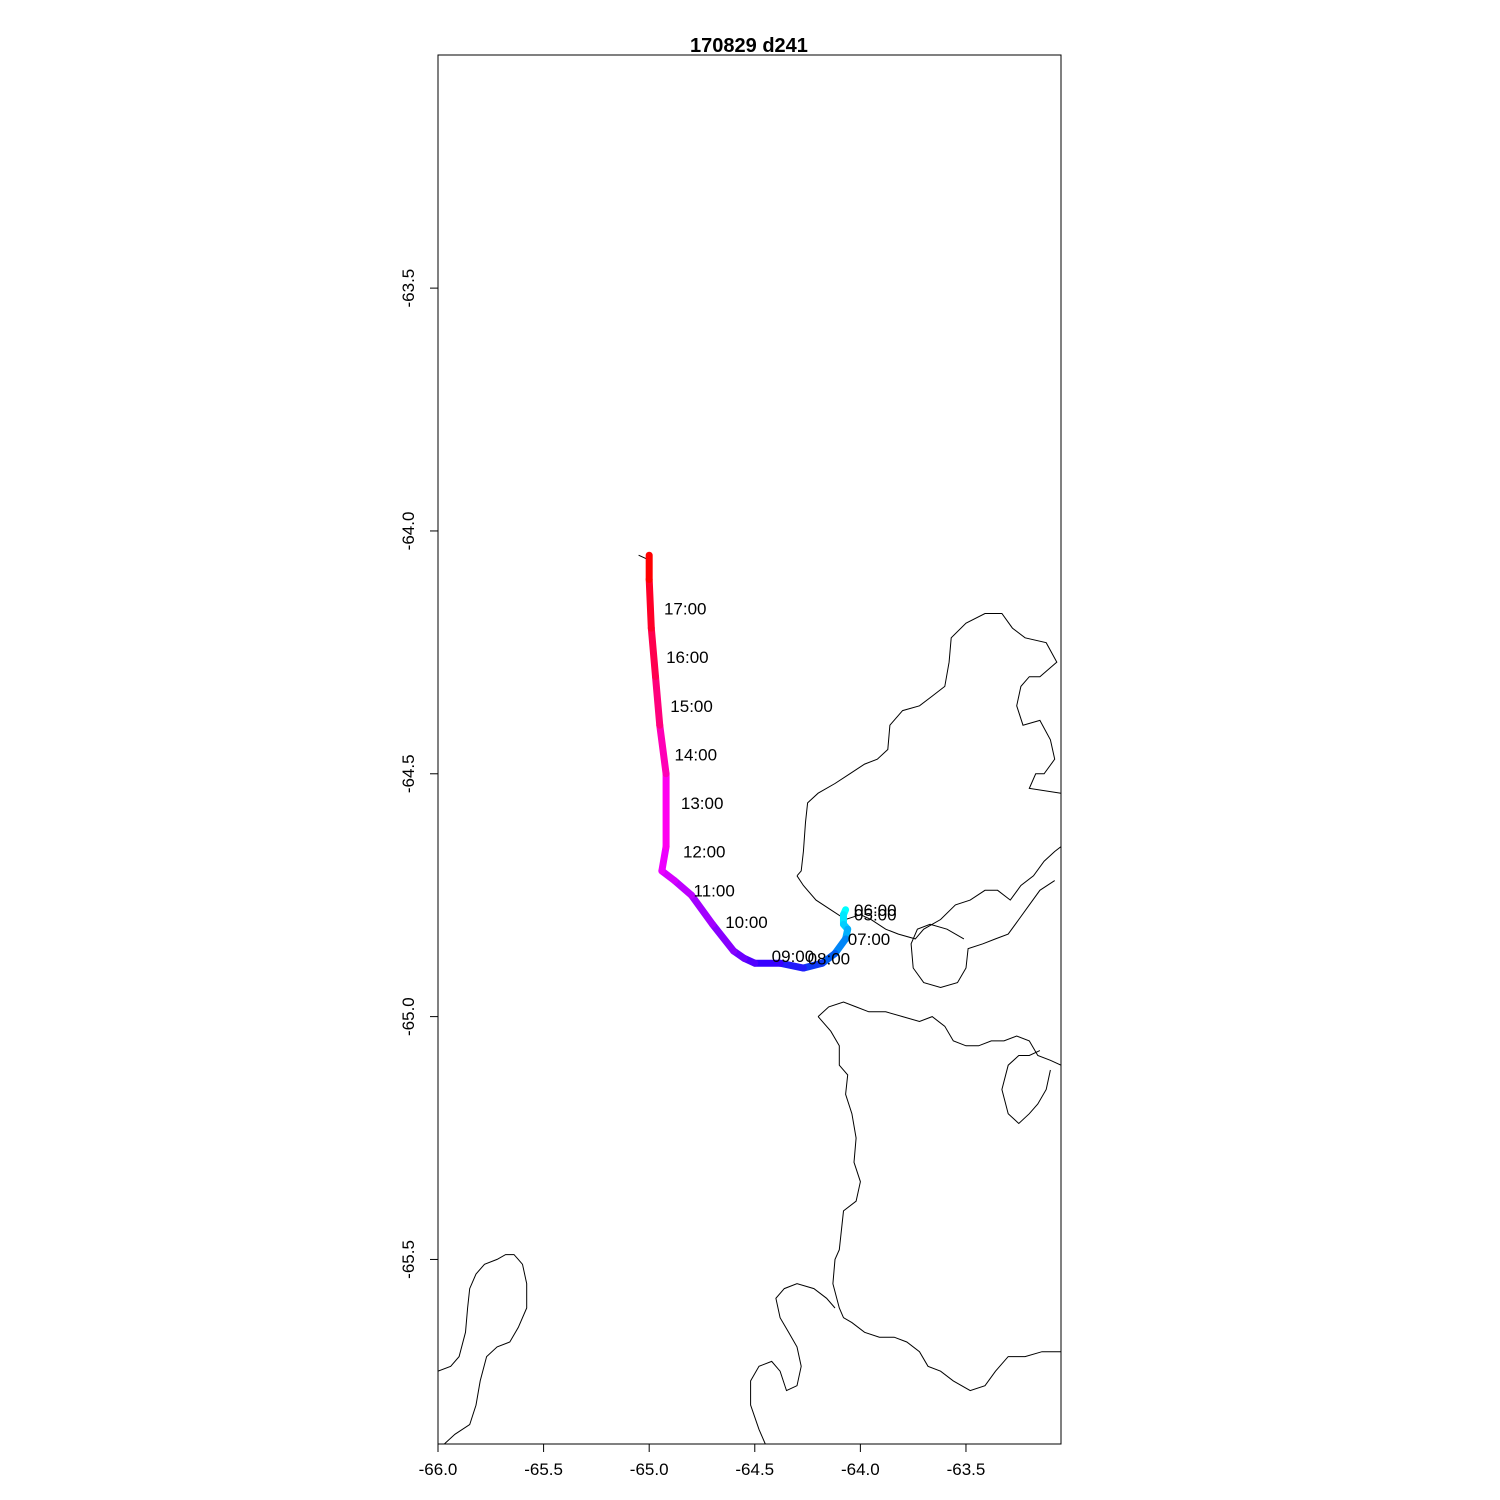 The width and height of the screenshot is (1500, 1500). Describe the element at coordinates (754, 1469) in the screenshot. I see `x-tick-label: -64.5` at that location.